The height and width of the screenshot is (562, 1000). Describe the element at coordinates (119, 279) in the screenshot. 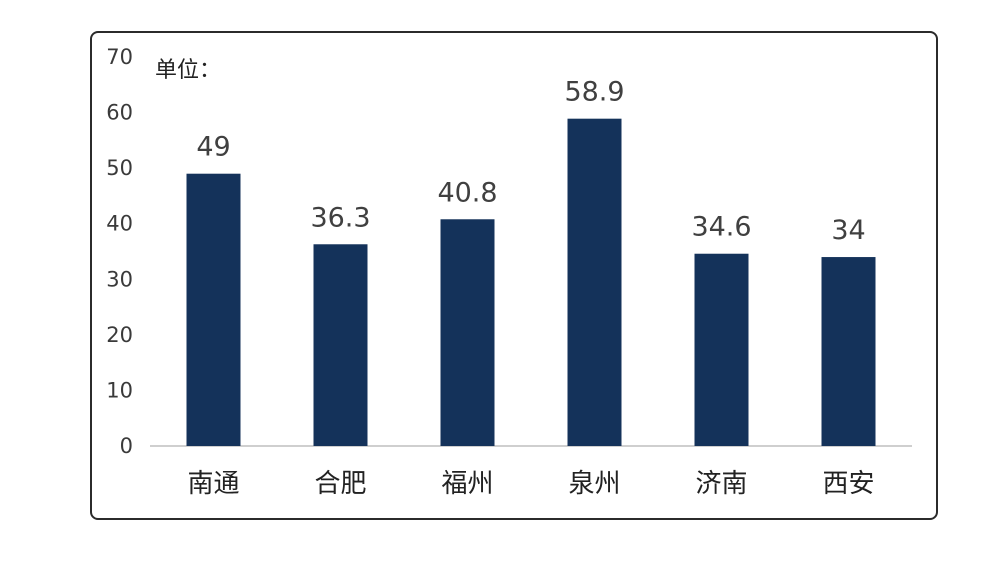

I see `y-tick-label: 30` at that location.